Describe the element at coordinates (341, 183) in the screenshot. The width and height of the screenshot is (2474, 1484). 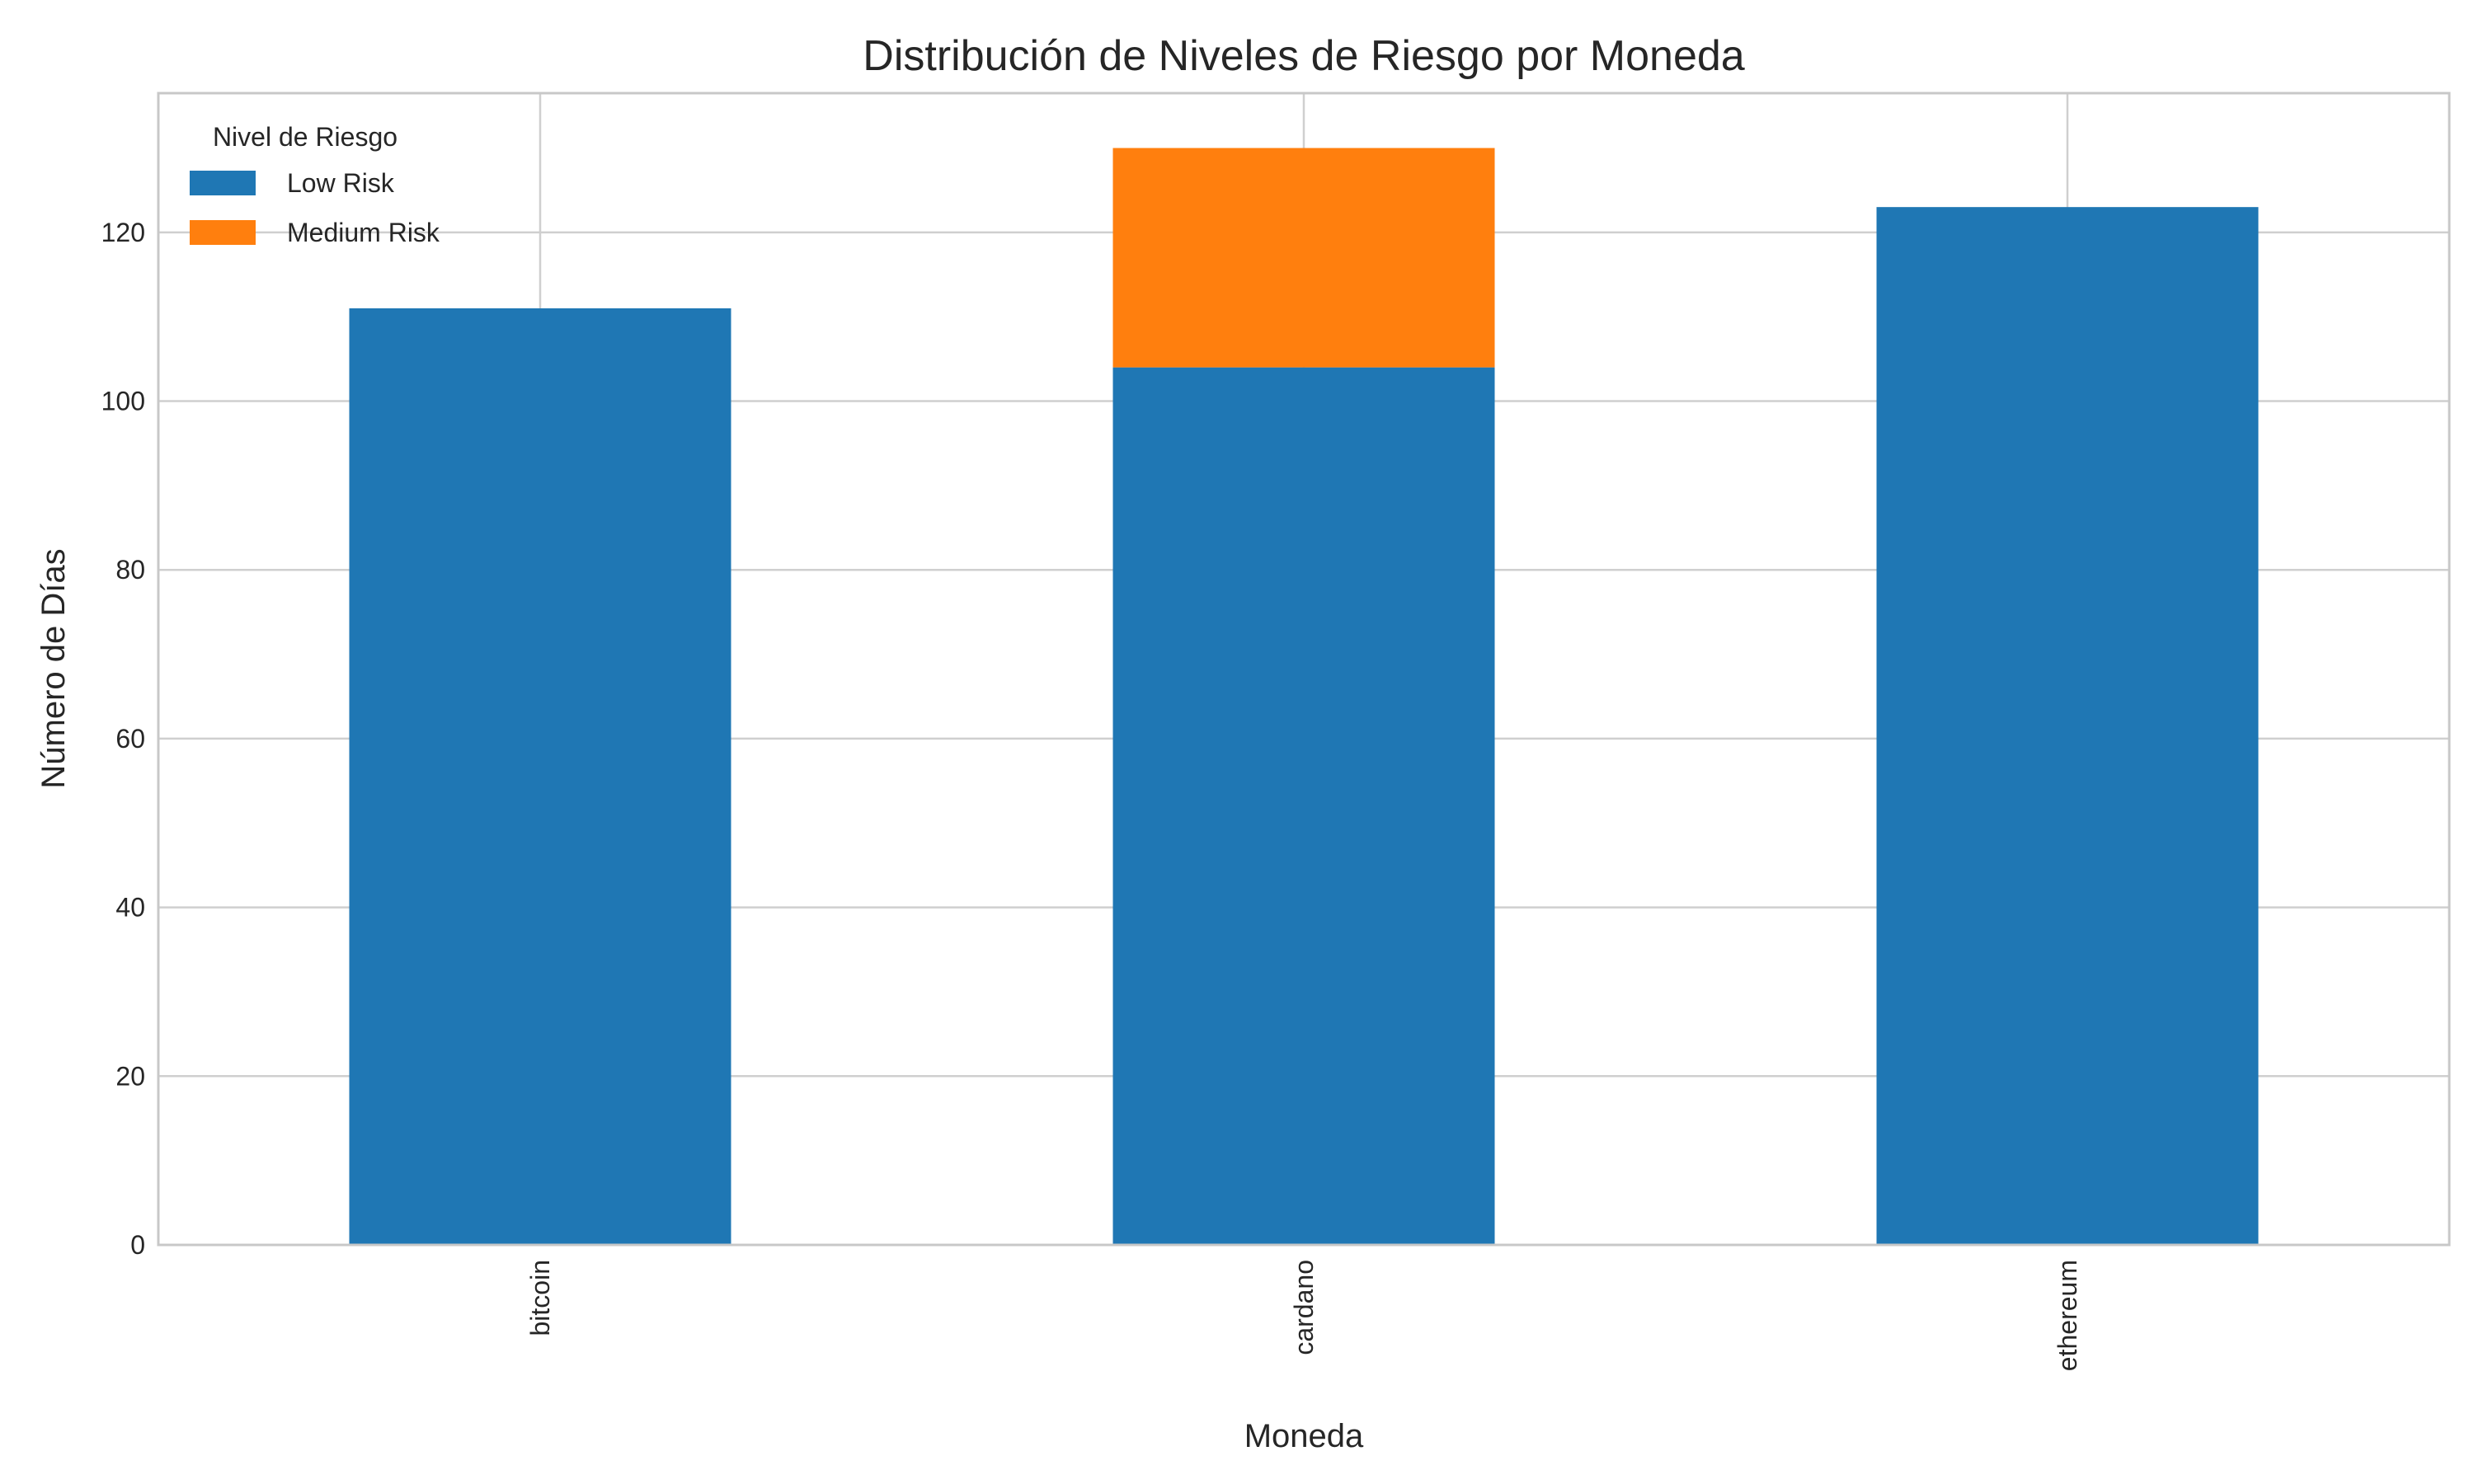
I see `legend-label: Low Risk` at that location.